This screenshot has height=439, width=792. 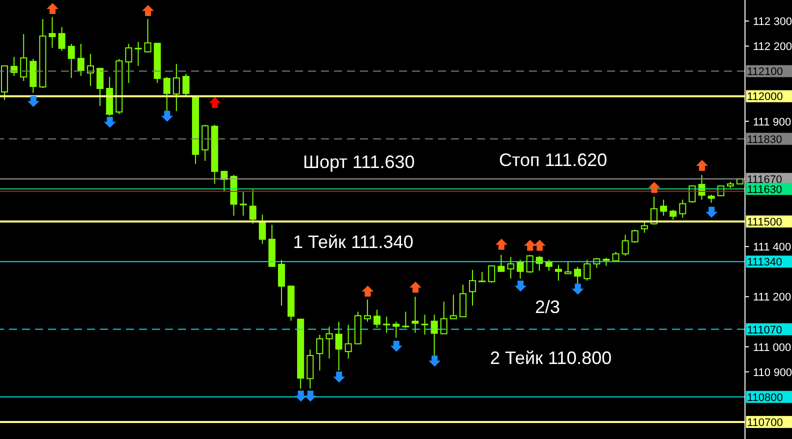 What do you see at coordinates (772, 298) in the screenshot?
I see `y-tick-label: 111 200` at bounding box center [772, 298].